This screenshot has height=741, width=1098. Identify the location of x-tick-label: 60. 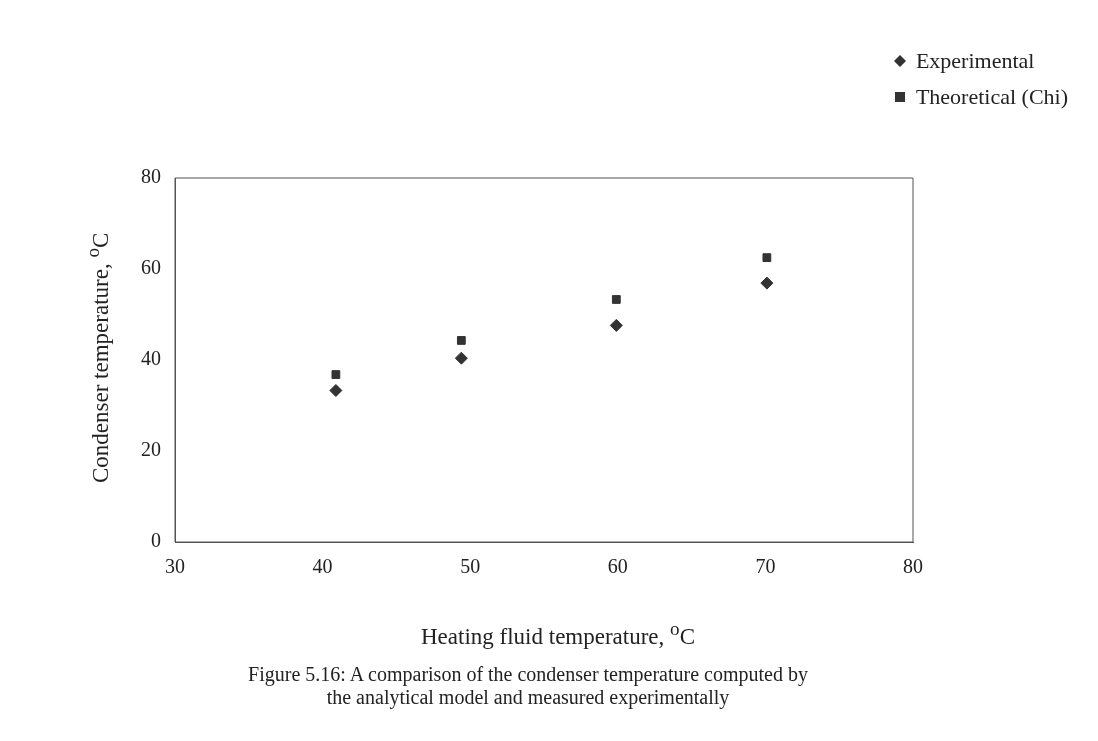
(617, 566).